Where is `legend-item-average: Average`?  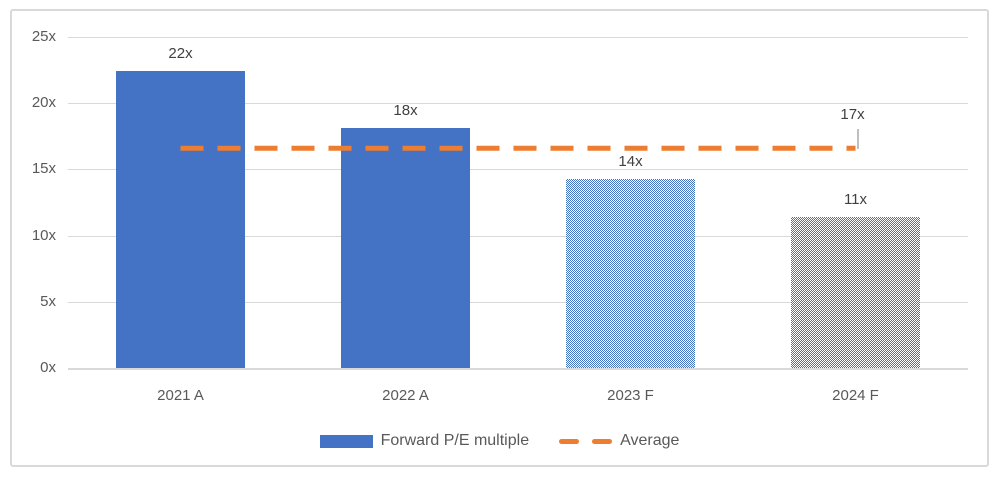
legend-item-average: Average is located at coordinates (619, 441).